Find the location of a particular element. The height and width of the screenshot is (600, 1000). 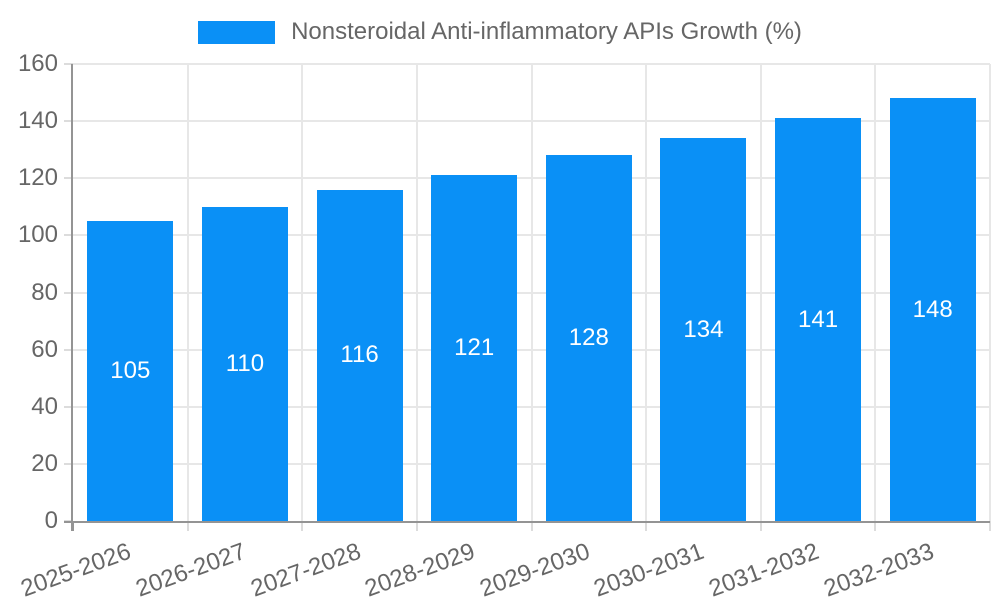

bar-2029-2030 is located at coordinates (588, 338).